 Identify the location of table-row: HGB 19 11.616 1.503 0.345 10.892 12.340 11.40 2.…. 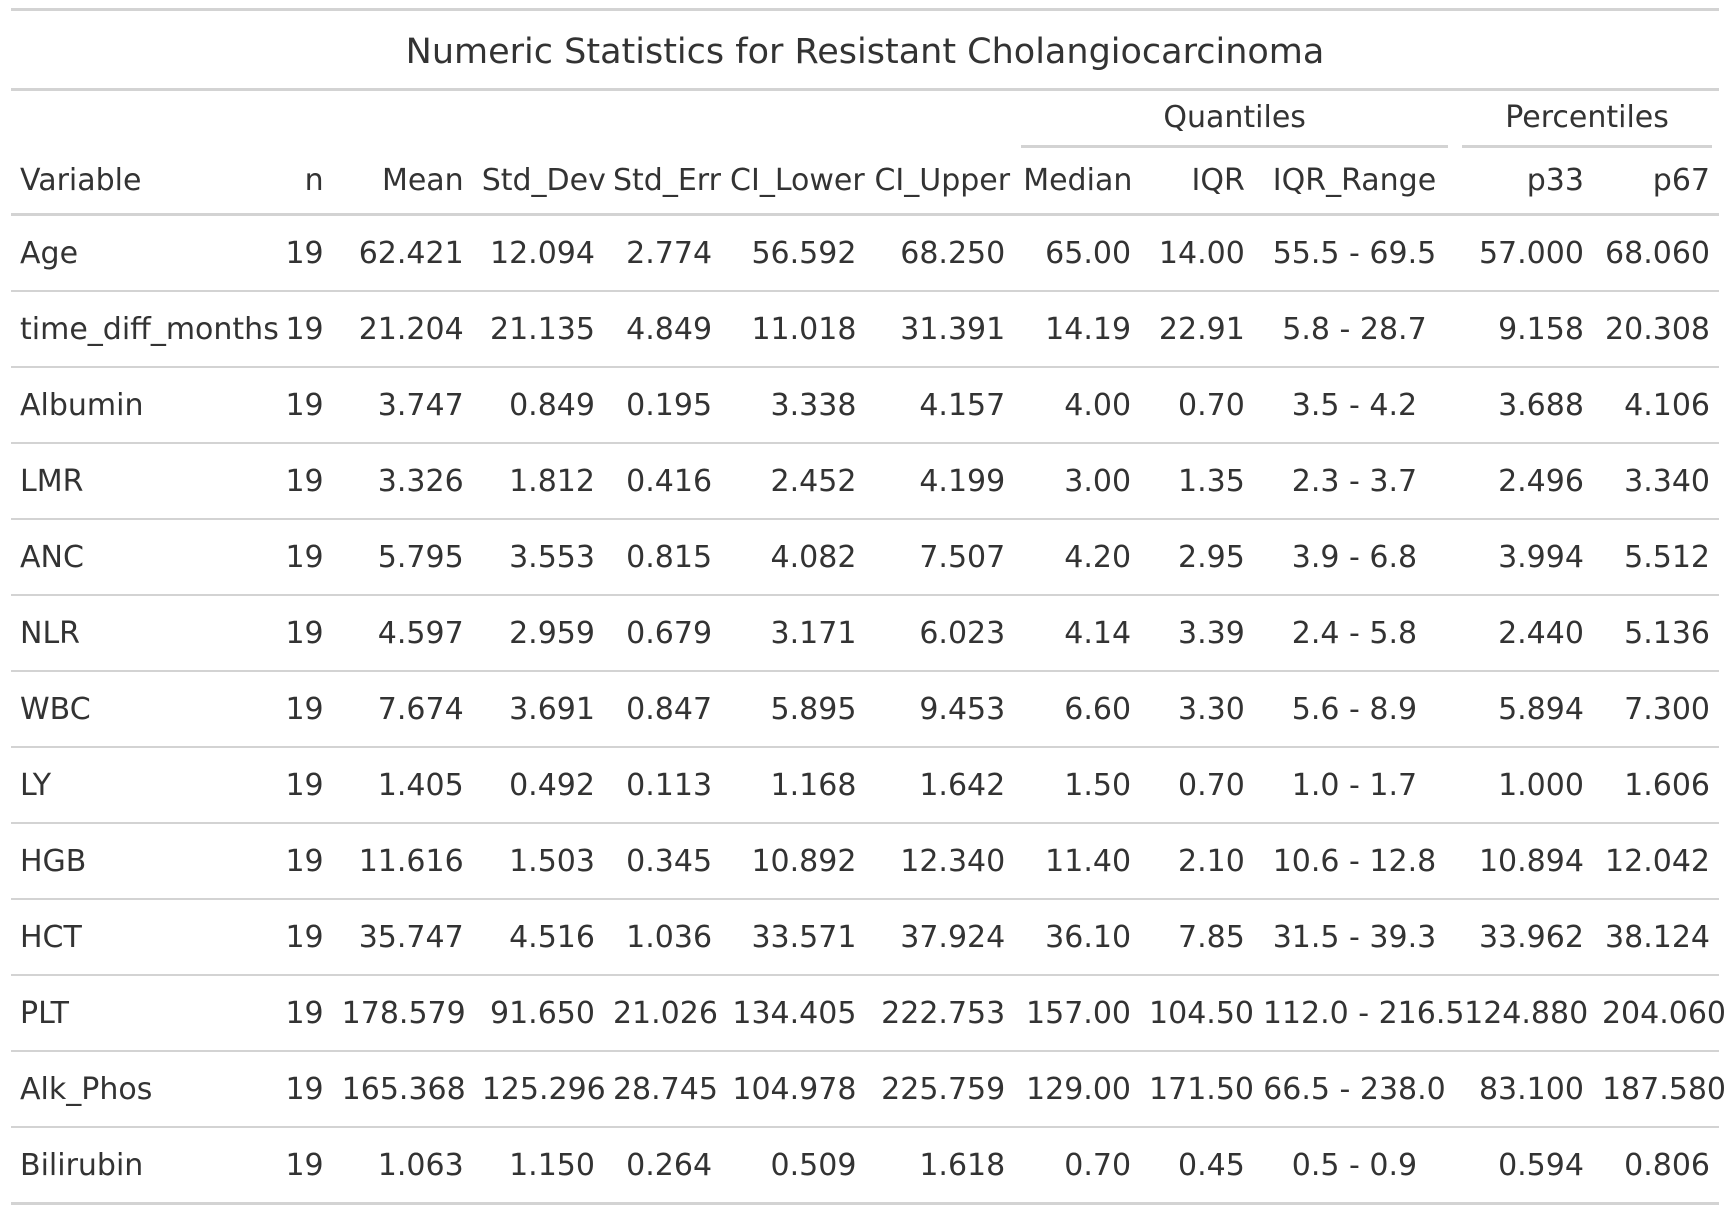
(865, 861).